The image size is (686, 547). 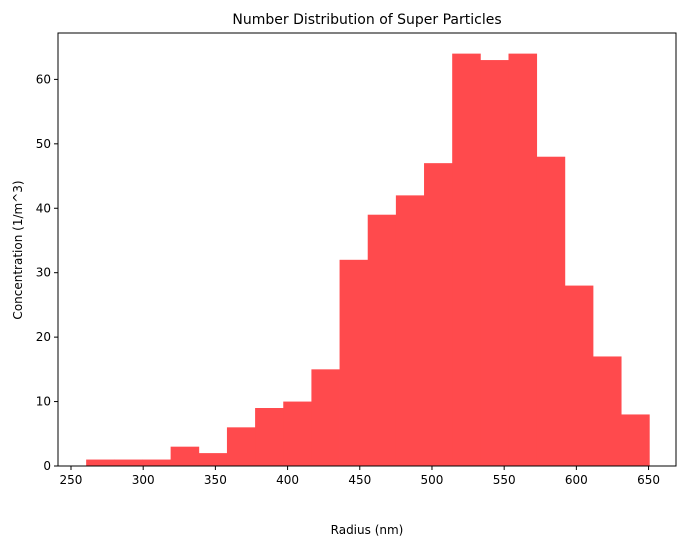 What do you see at coordinates (43, 79) in the screenshot?
I see `y-tick-label: 60` at bounding box center [43, 79].